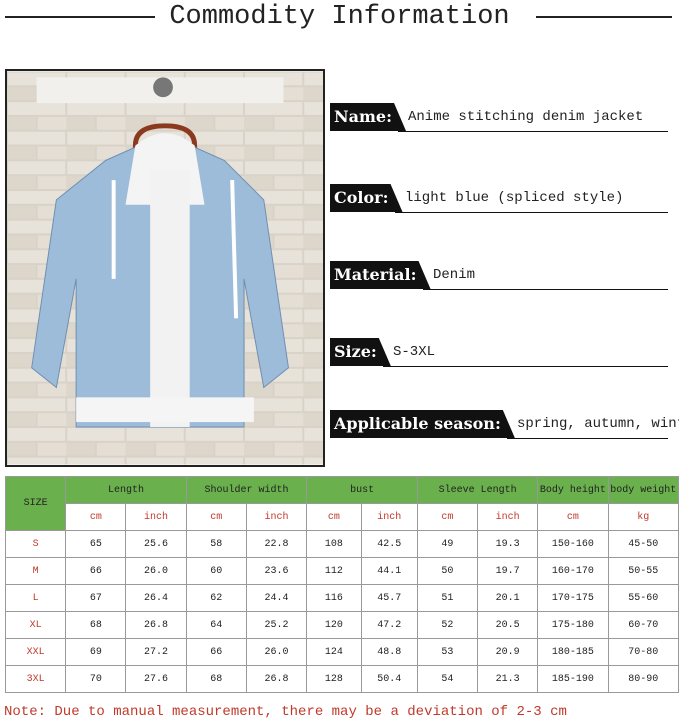 The width and height of the screenshot is (679, 723). I want to click on unit-row: cm inch cm inch cm inch cm inch cm kg, so click(342, 517).